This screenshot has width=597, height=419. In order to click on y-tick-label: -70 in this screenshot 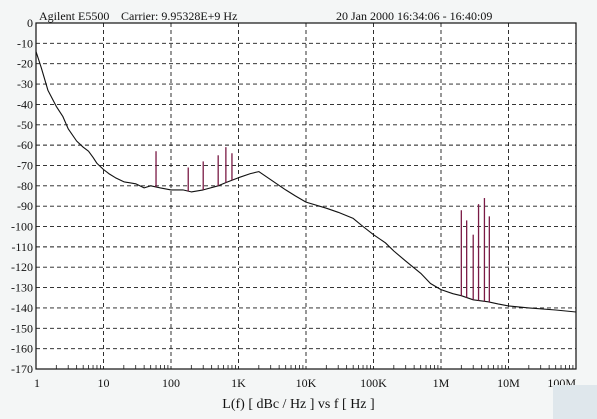, I will do `click(25, 165)`.